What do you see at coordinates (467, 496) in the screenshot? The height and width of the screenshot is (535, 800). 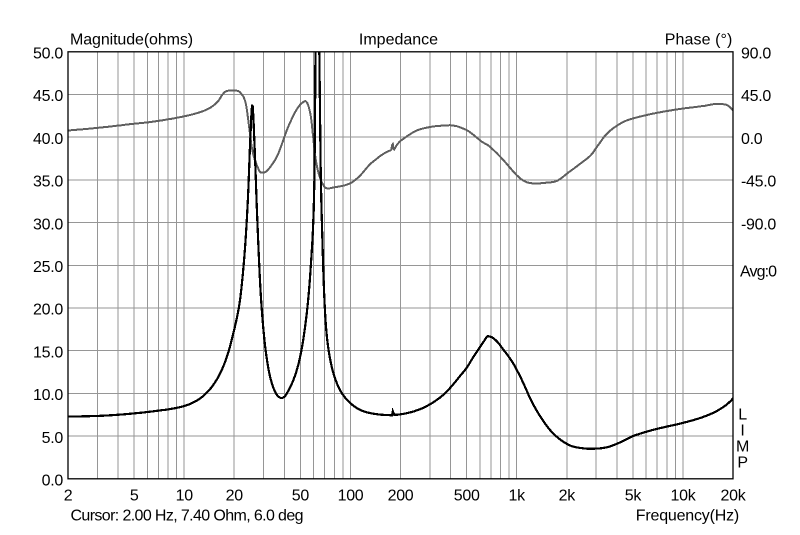 I see `svg-text: 500` at bounding box center [467, 496].